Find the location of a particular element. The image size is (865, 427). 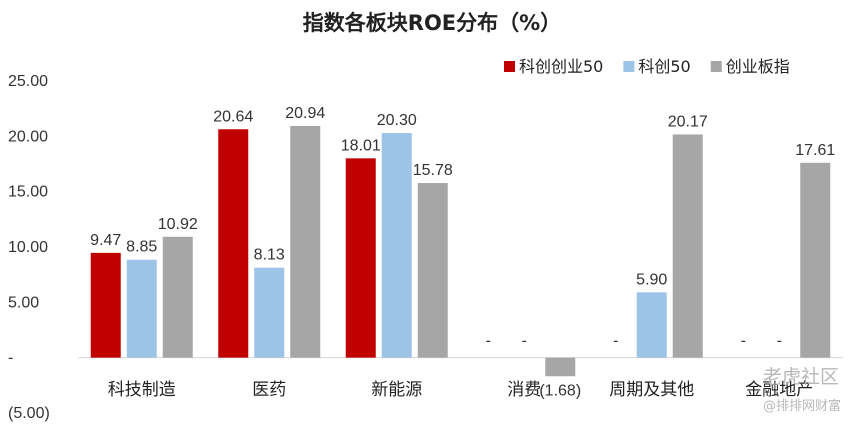

watermark: 老虎社区 @排排网财富 is located at coordinates (802, 390).